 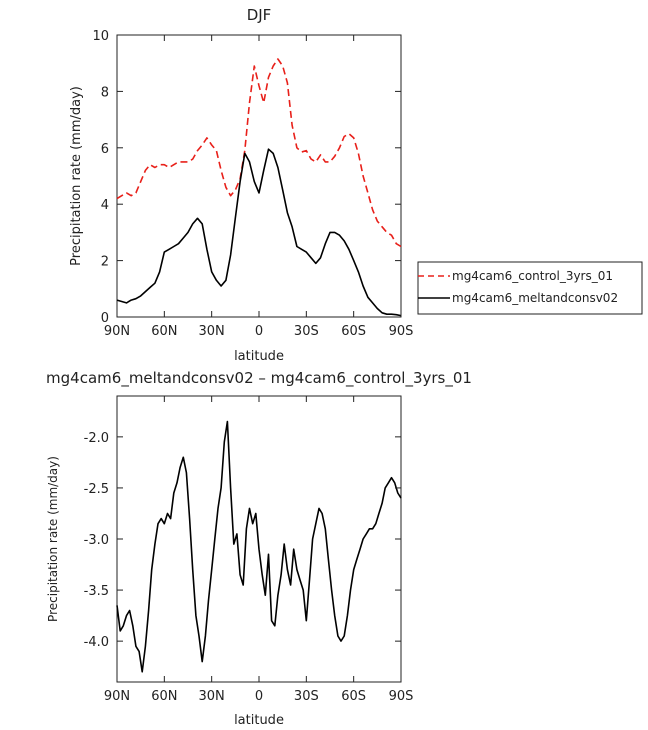 I want to click on top-xlabel: latitude, so click(x=259, y=356).